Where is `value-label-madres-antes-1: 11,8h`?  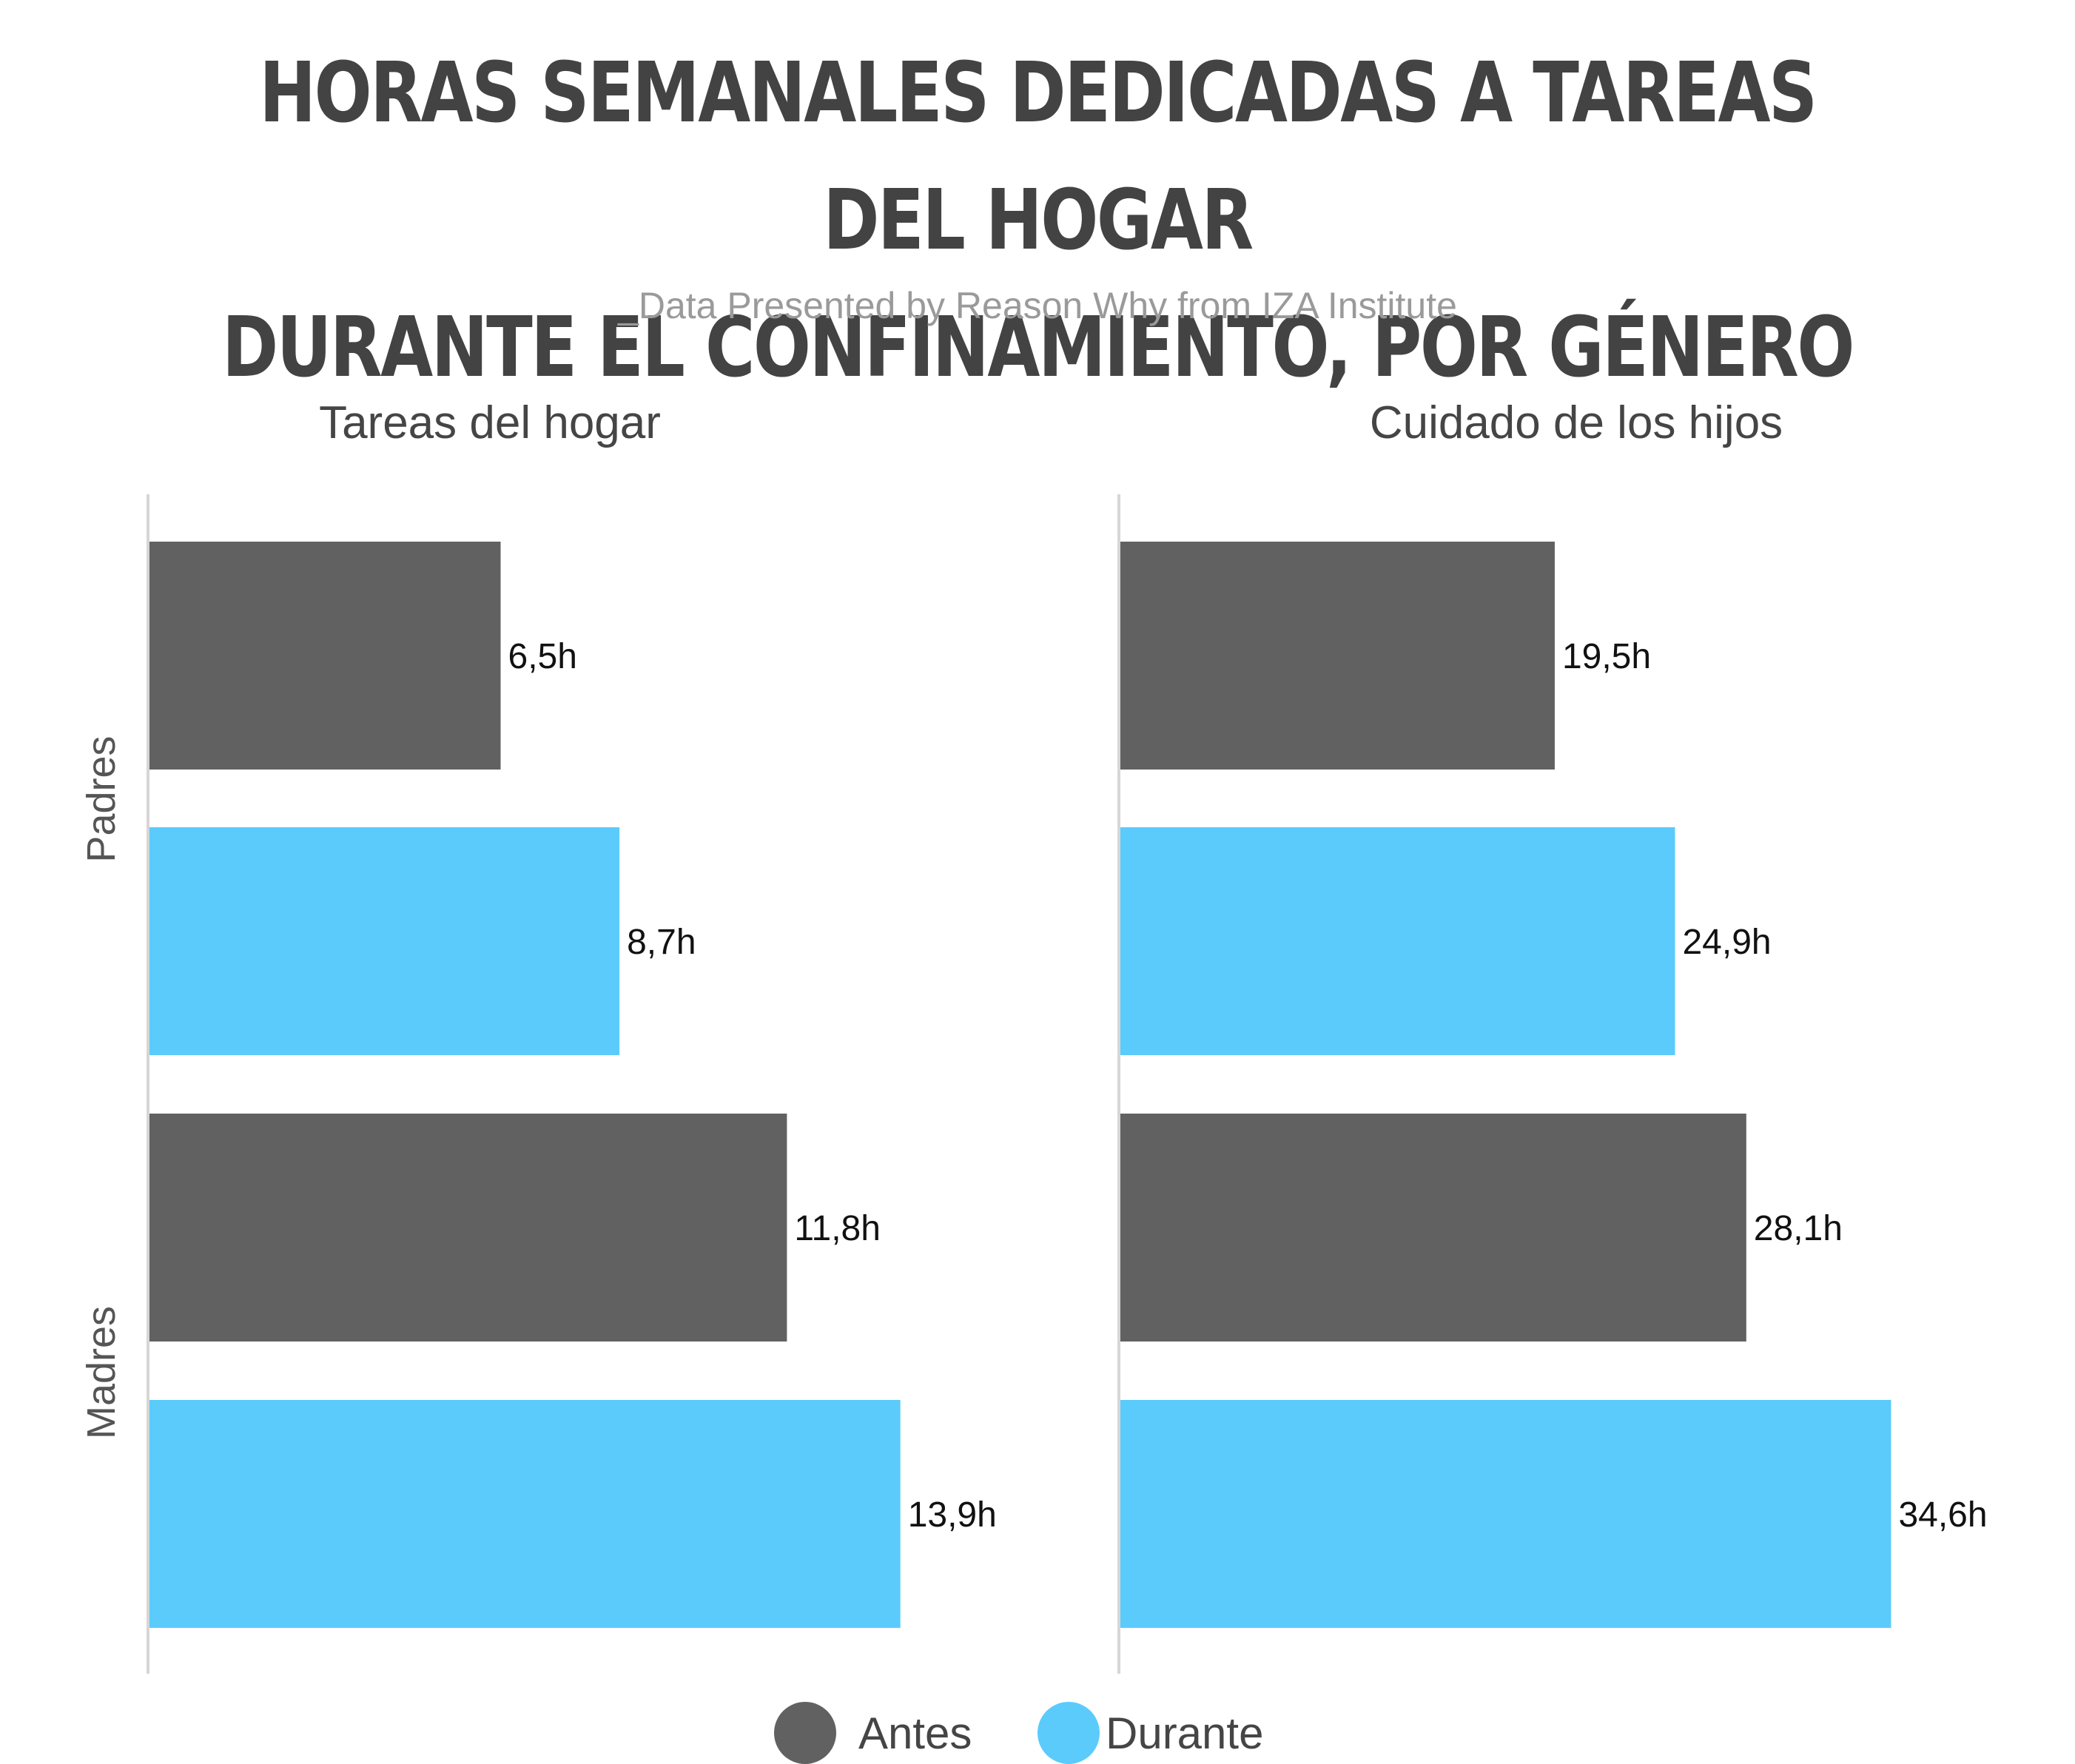 value-label-madres-antes-1: 11,8h is located at coordinates (837, 1228).